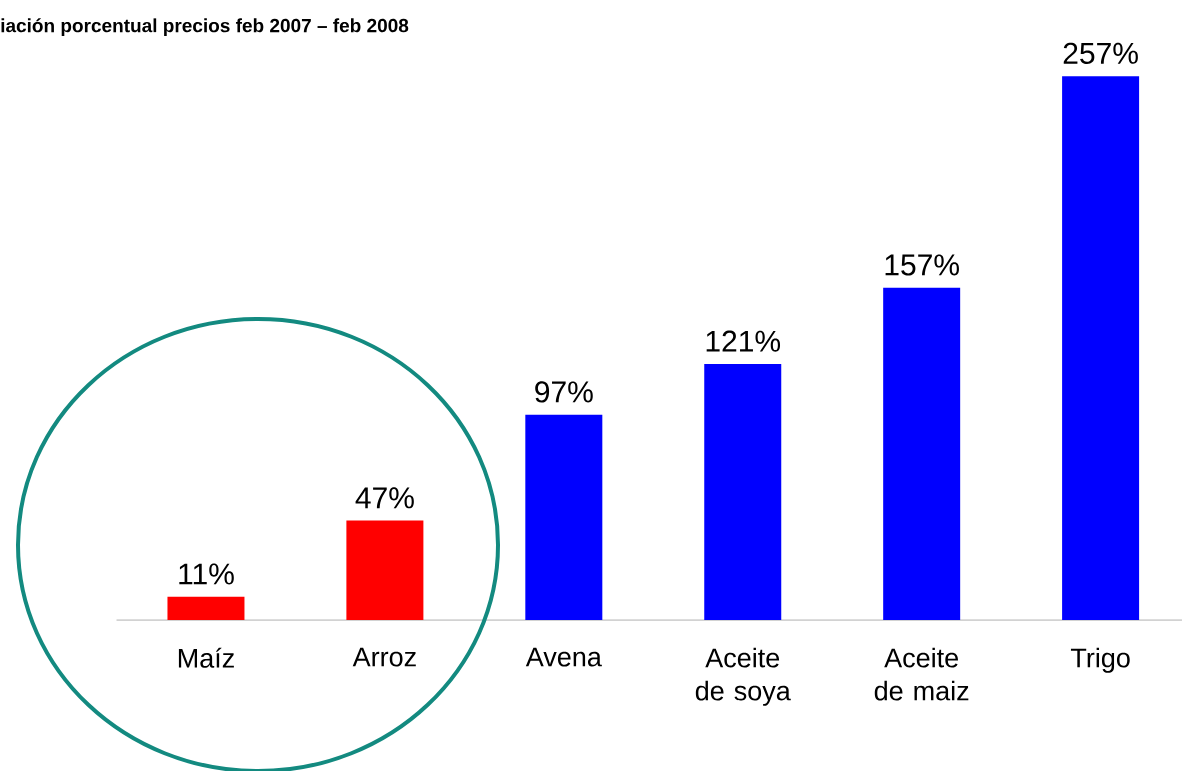  I want to click on data-label: 257%, so click(1100, 53).